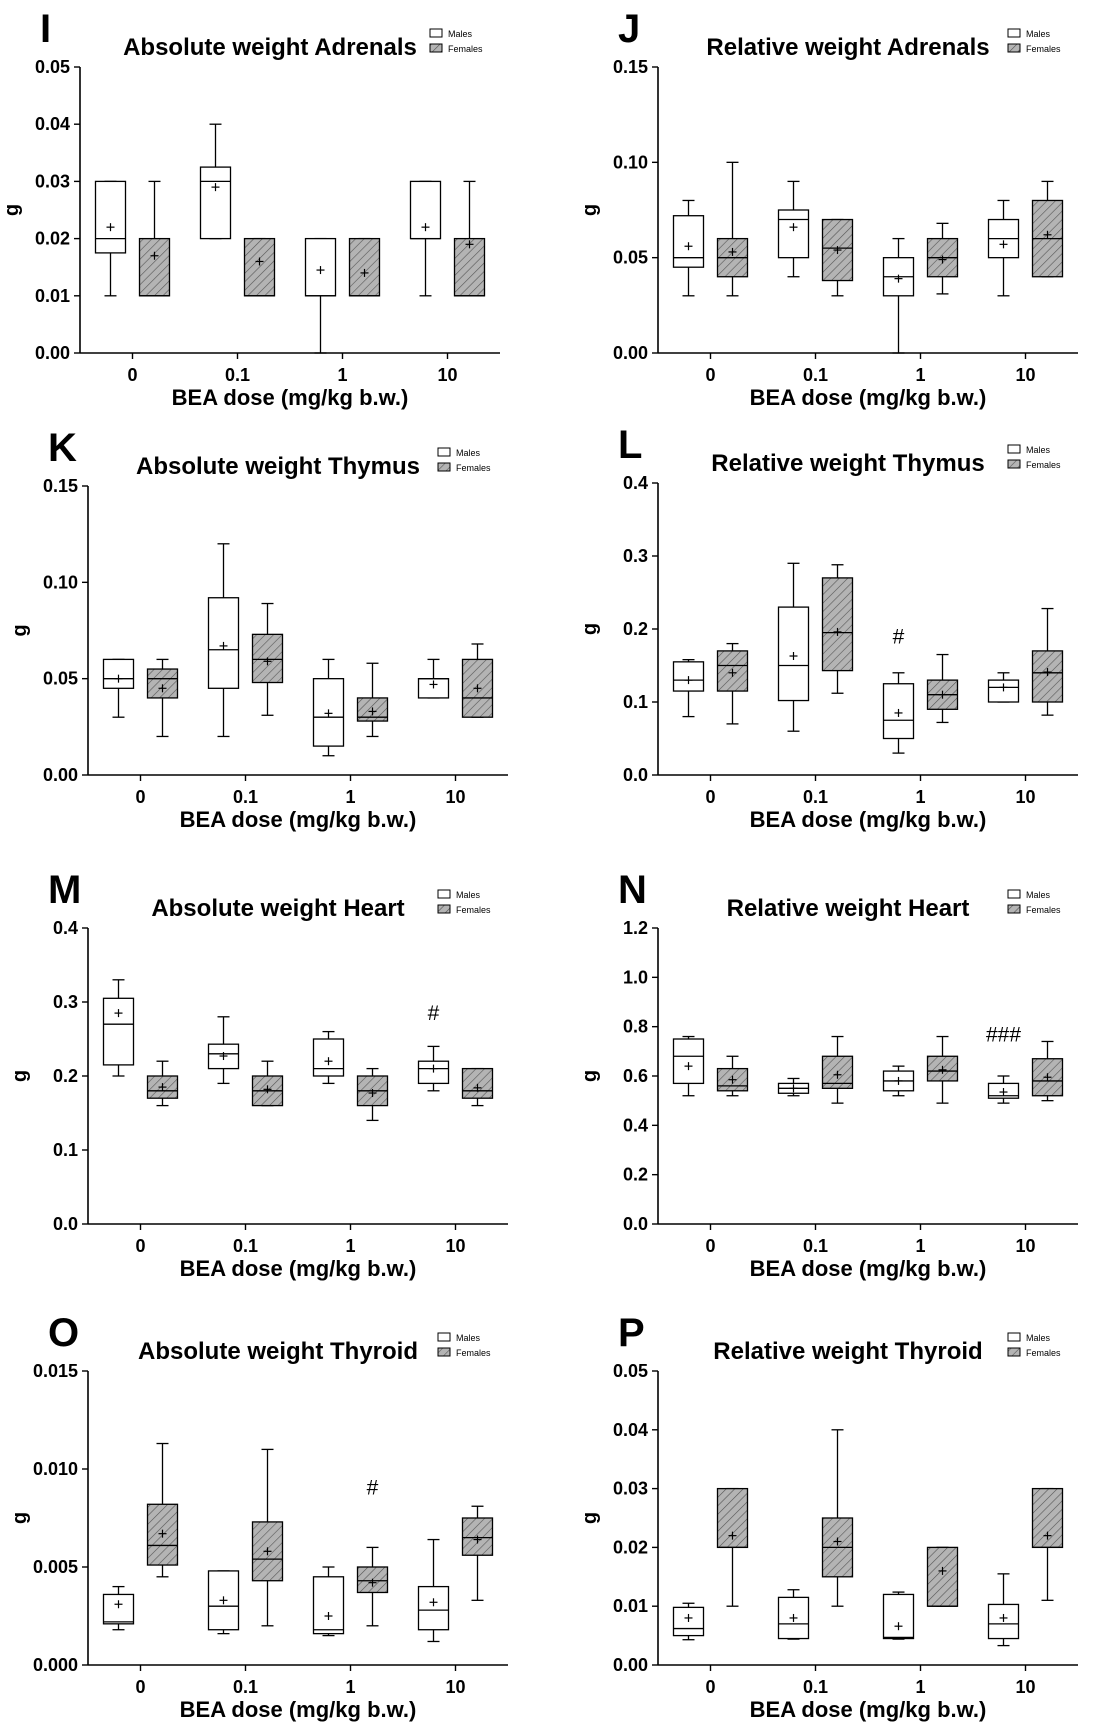  What do you see at coordinates (847, 1351) in the screenshot?
I see `chart-title: Relative weight Thyroid` at bounding box center [847, 1351].